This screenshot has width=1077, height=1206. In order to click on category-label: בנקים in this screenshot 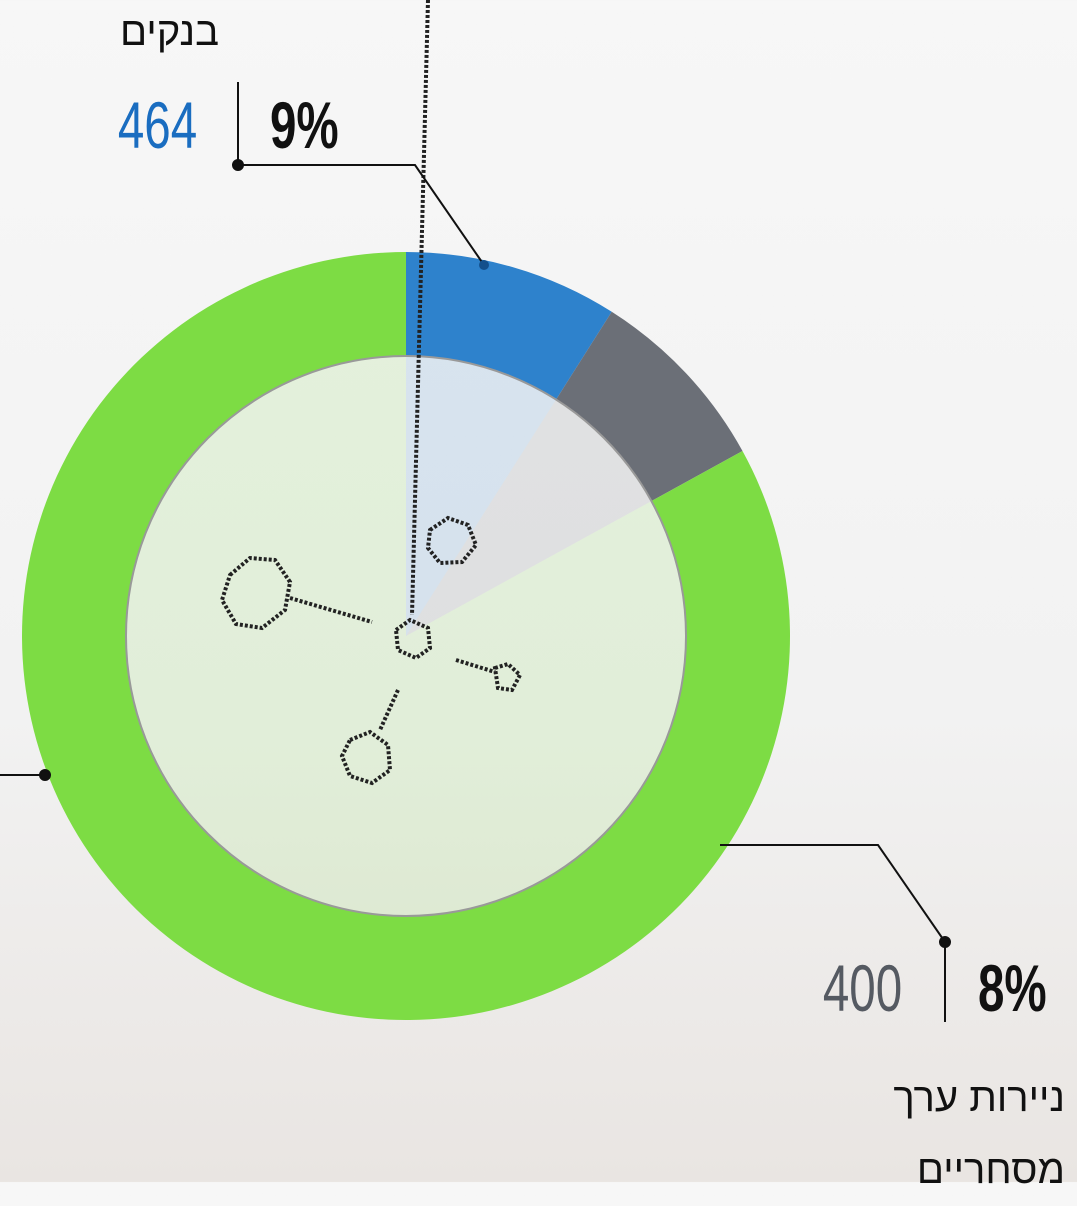, I will do `click(169, 32)`.